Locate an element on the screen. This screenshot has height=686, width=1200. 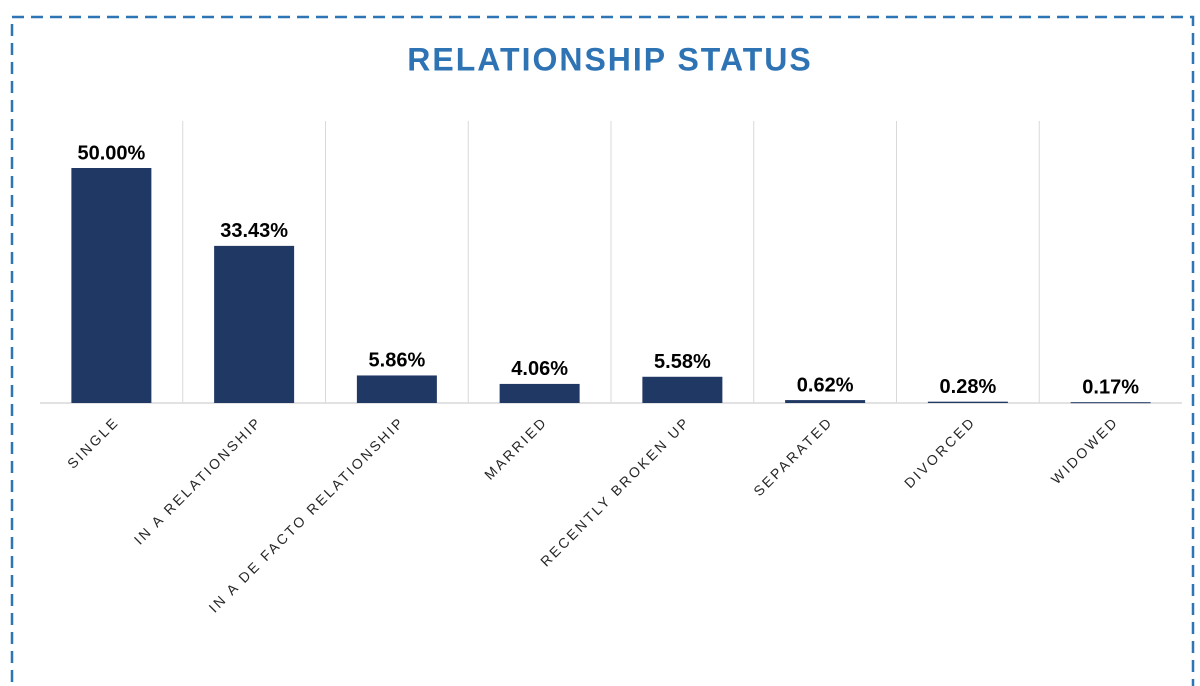
value-label: 50.00% is located at coordinates (111, 153).